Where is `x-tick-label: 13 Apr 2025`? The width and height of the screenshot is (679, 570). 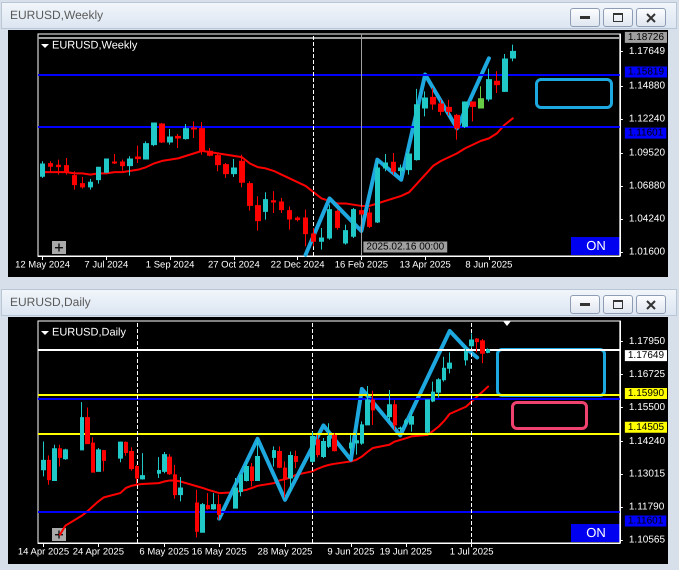 x-tick-label: 13 Apr 2025 is located at coordinates (425, 265).